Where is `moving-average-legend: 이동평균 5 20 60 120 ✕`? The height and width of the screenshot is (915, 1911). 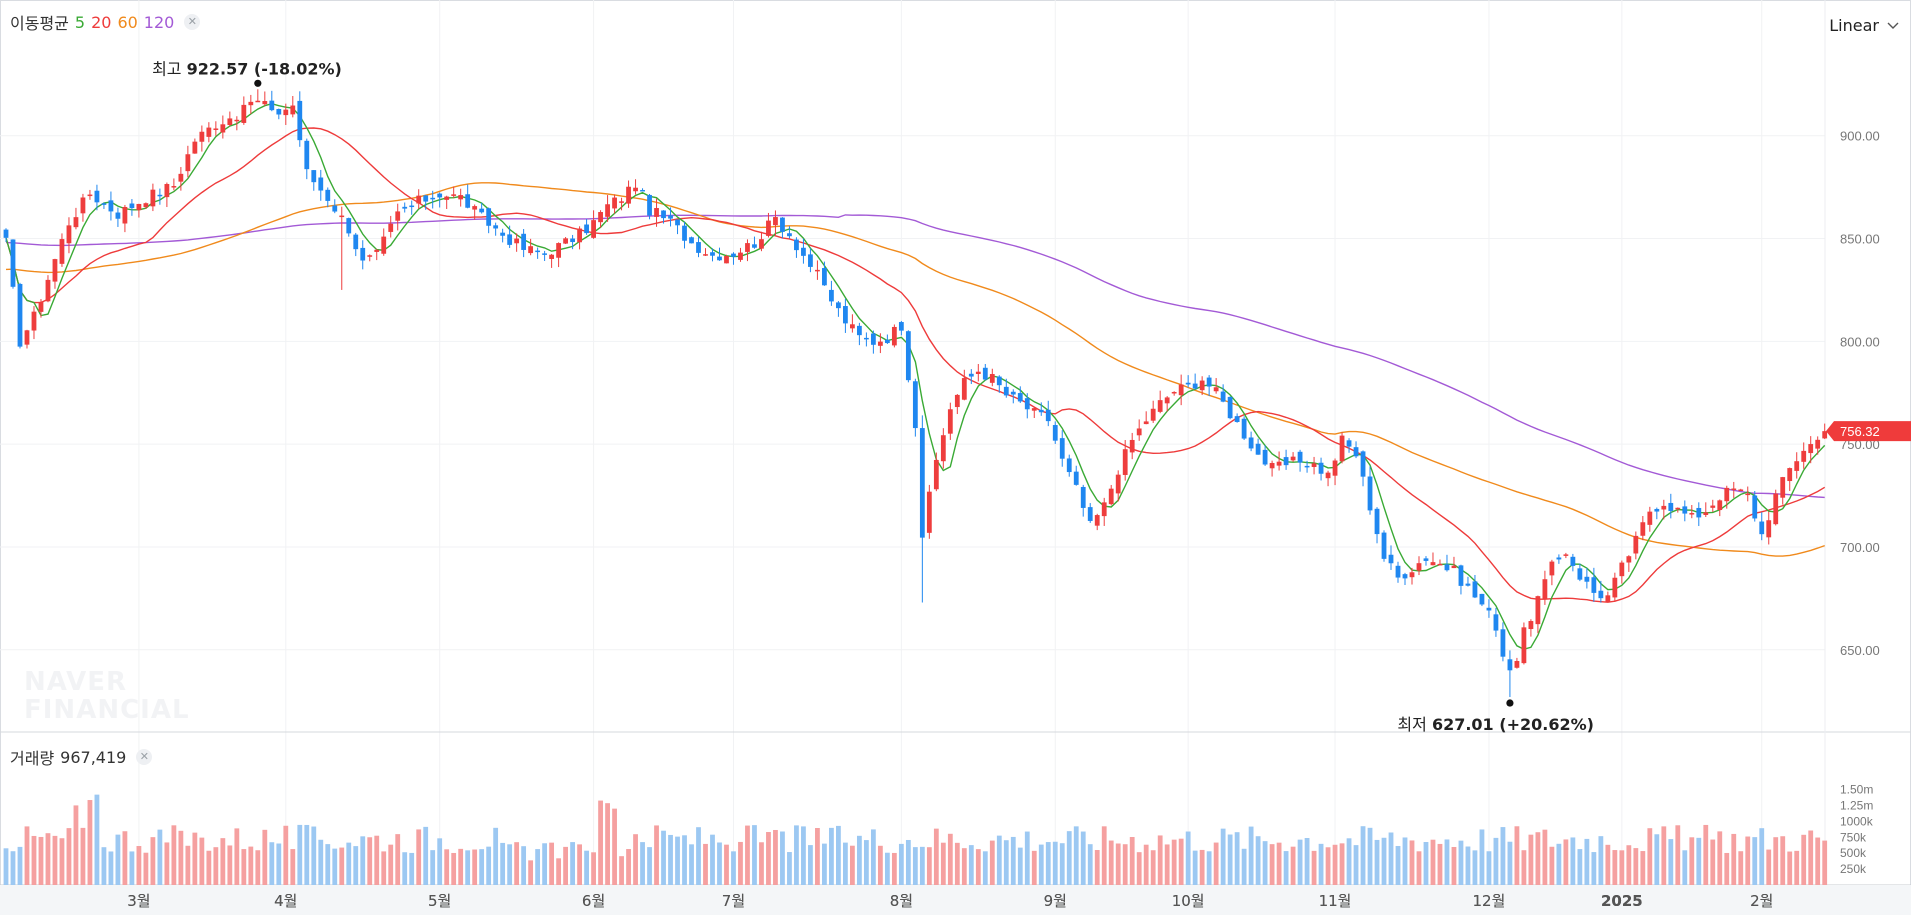
moving-average-legend: 이동평균 5 20 60 120 ✕ is located at coordinates (105, 22).